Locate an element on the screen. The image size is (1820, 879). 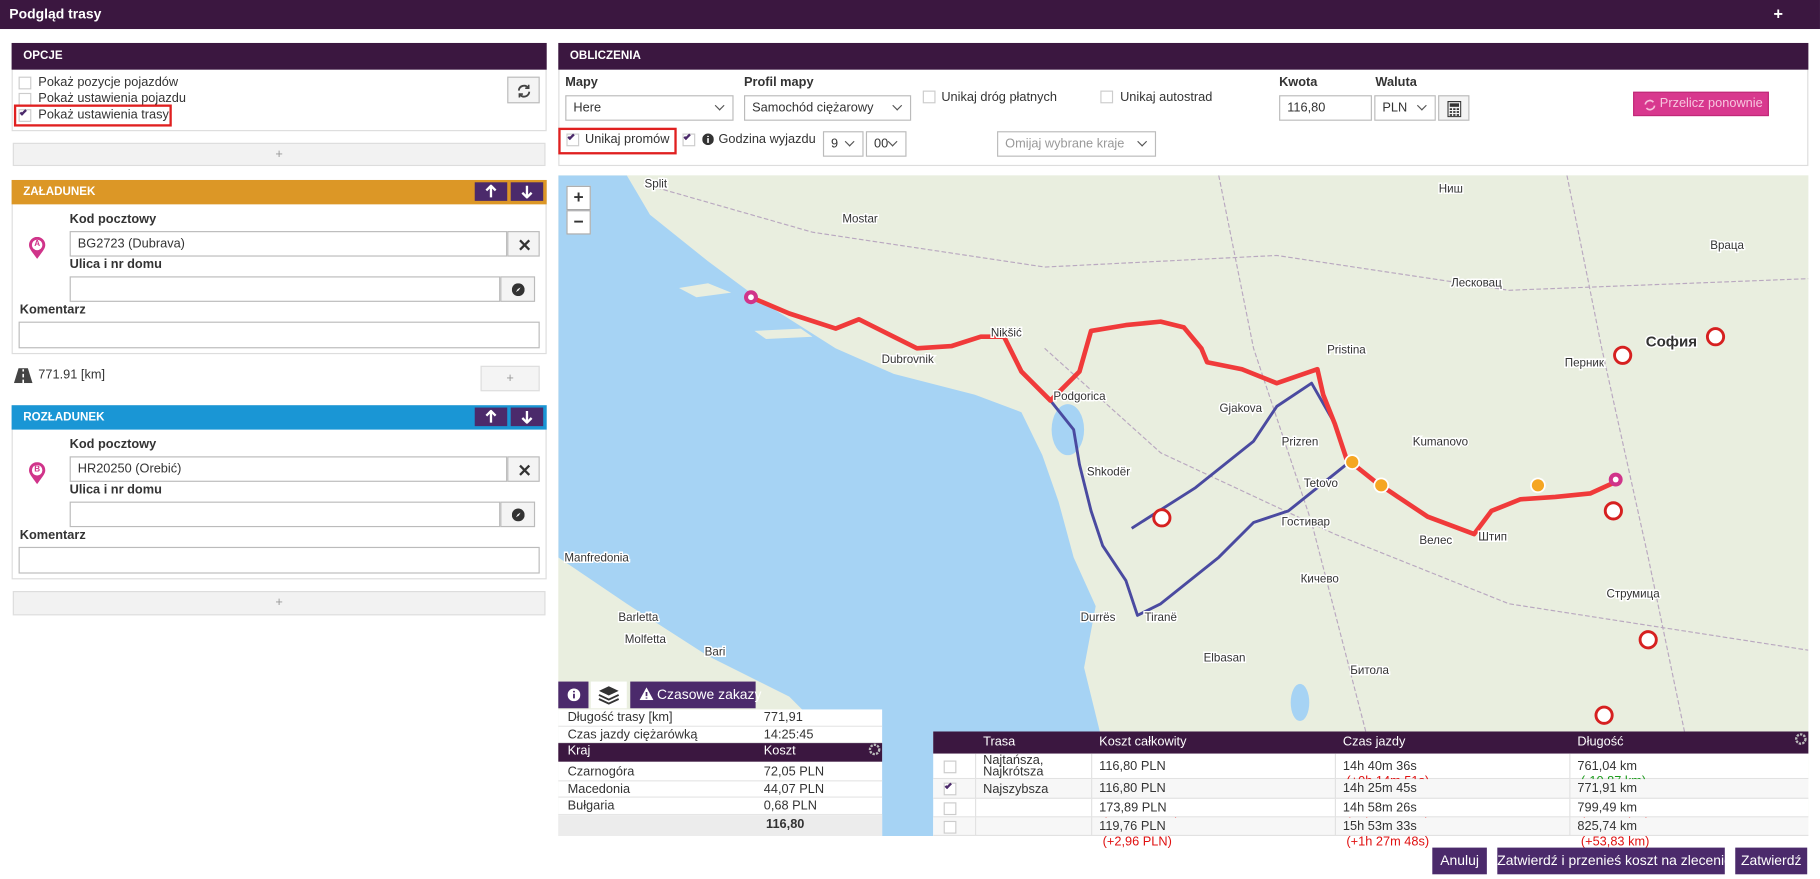
expand-button: + is located at coordinates (1778, 14).